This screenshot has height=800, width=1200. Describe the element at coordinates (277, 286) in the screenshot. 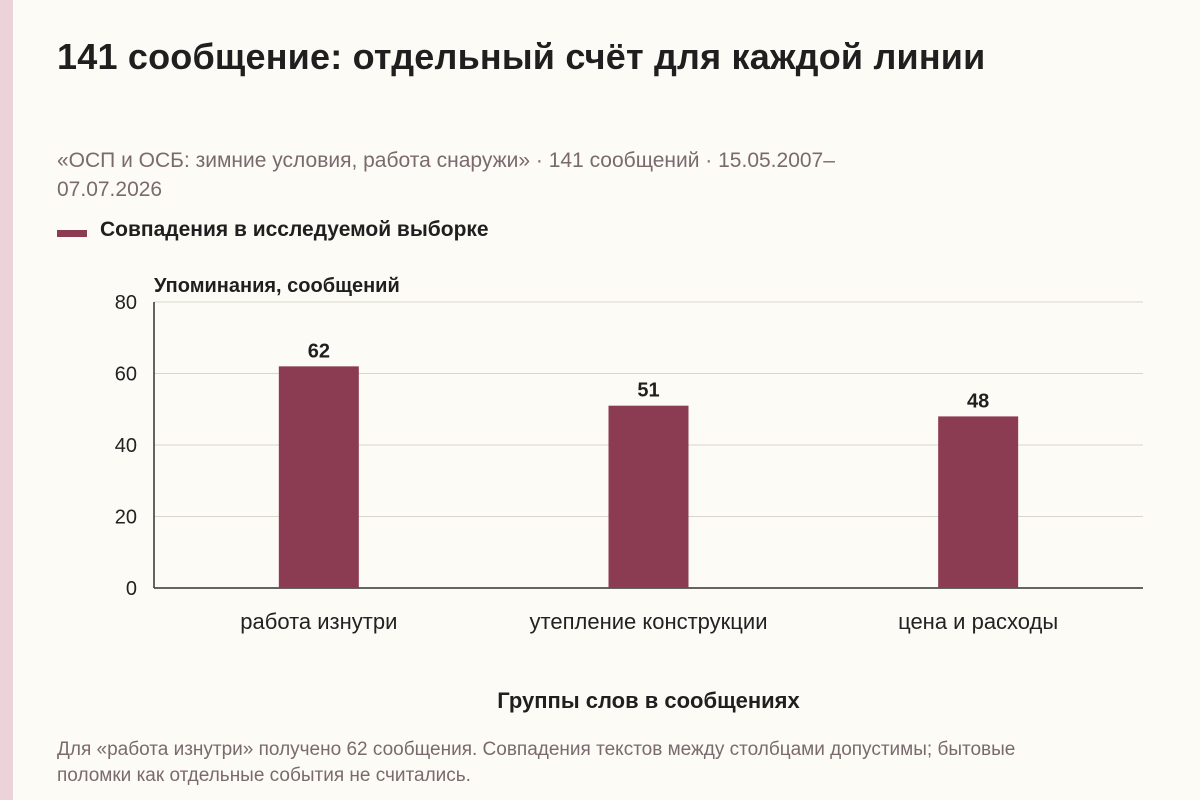

I see `y-axis-label: Упоминания, сообщений` at that location.